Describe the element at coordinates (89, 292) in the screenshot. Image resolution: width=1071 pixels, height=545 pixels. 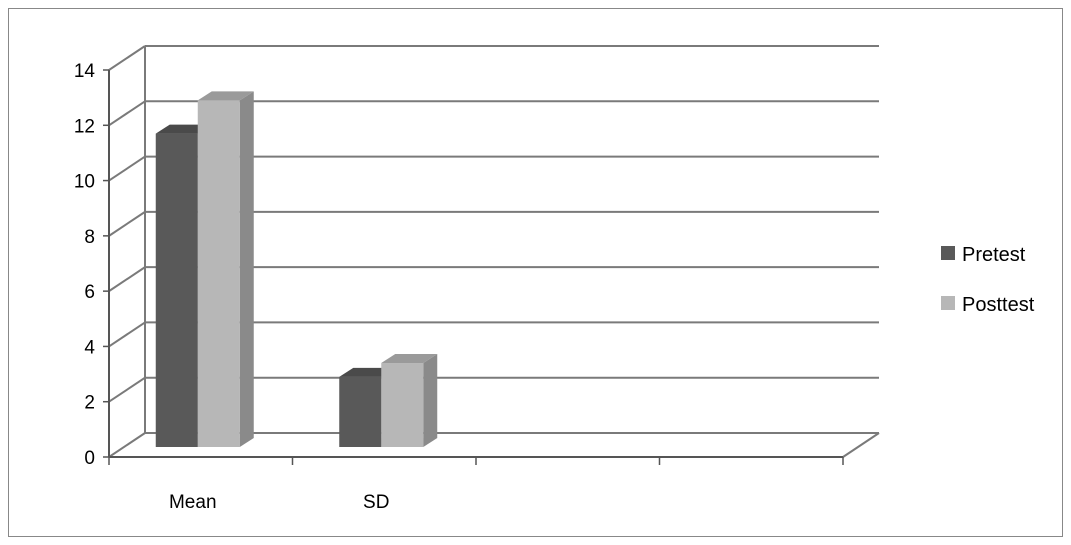
I see `y-tick-label: 6` at that location.